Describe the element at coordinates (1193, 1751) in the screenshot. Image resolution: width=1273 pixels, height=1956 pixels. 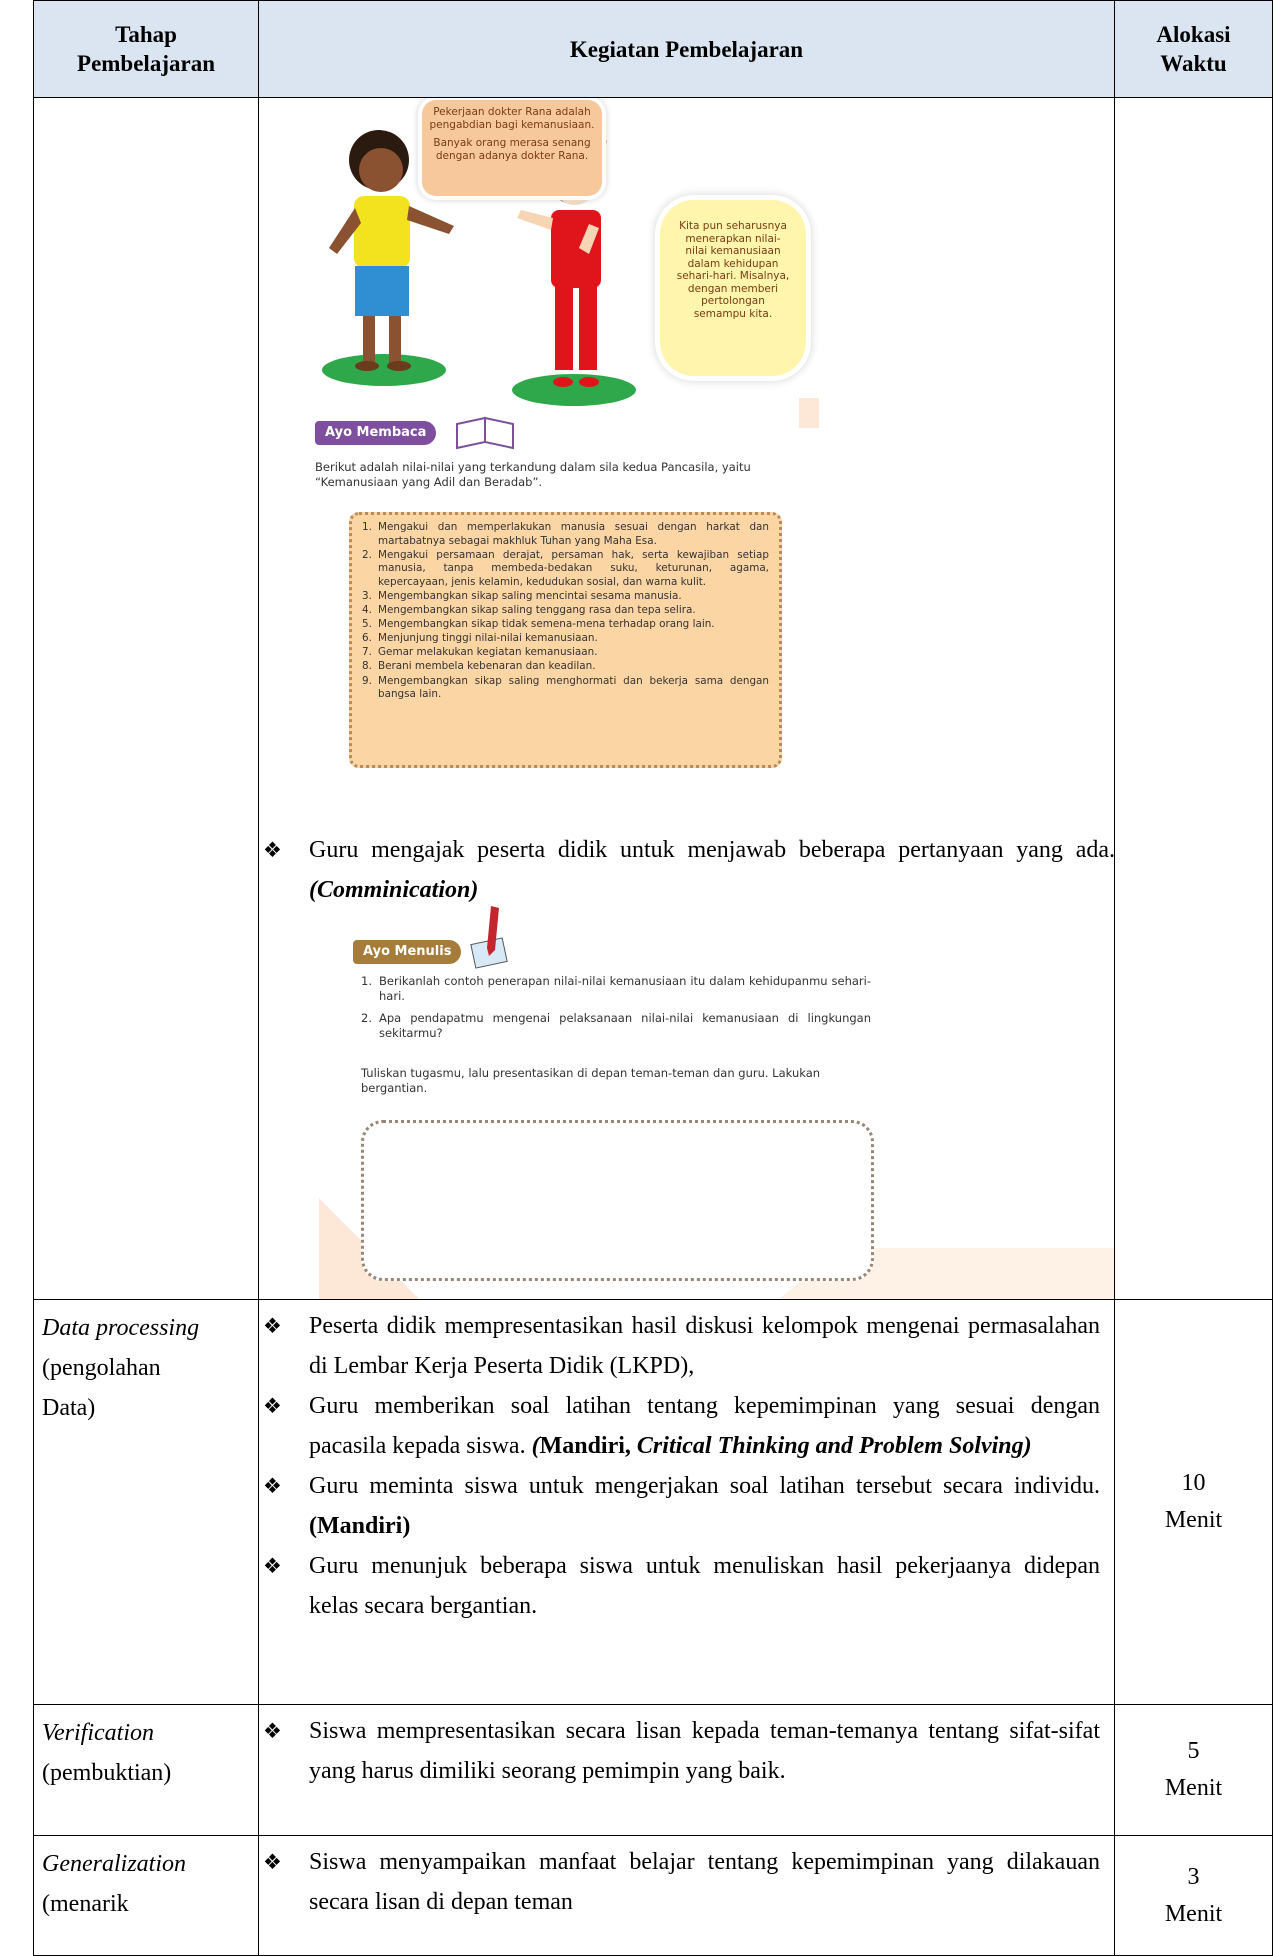
I see `time-line: 5` at that location.